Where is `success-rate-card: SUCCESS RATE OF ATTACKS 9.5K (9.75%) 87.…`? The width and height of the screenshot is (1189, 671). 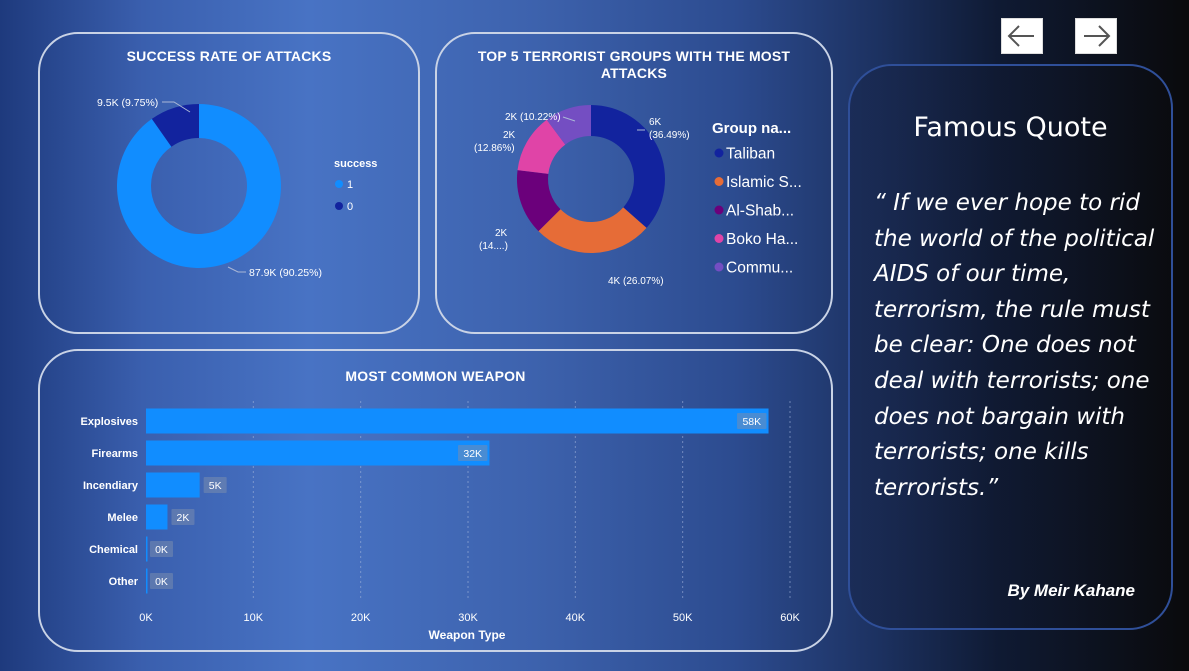
success-rate-card: SUCCESS RATE OF ATTACKS 9.5K (9.75%) 87.… is located at coordinates (229, 183).